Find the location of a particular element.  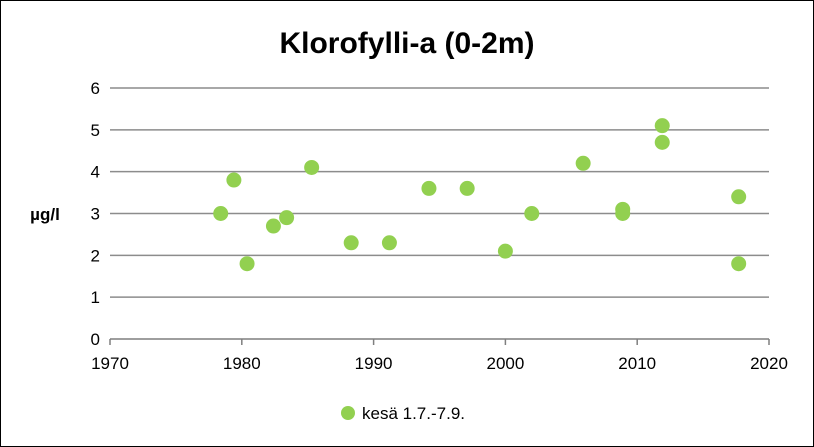

x-tick-label: 1980 is located at coordinates (242, 363).